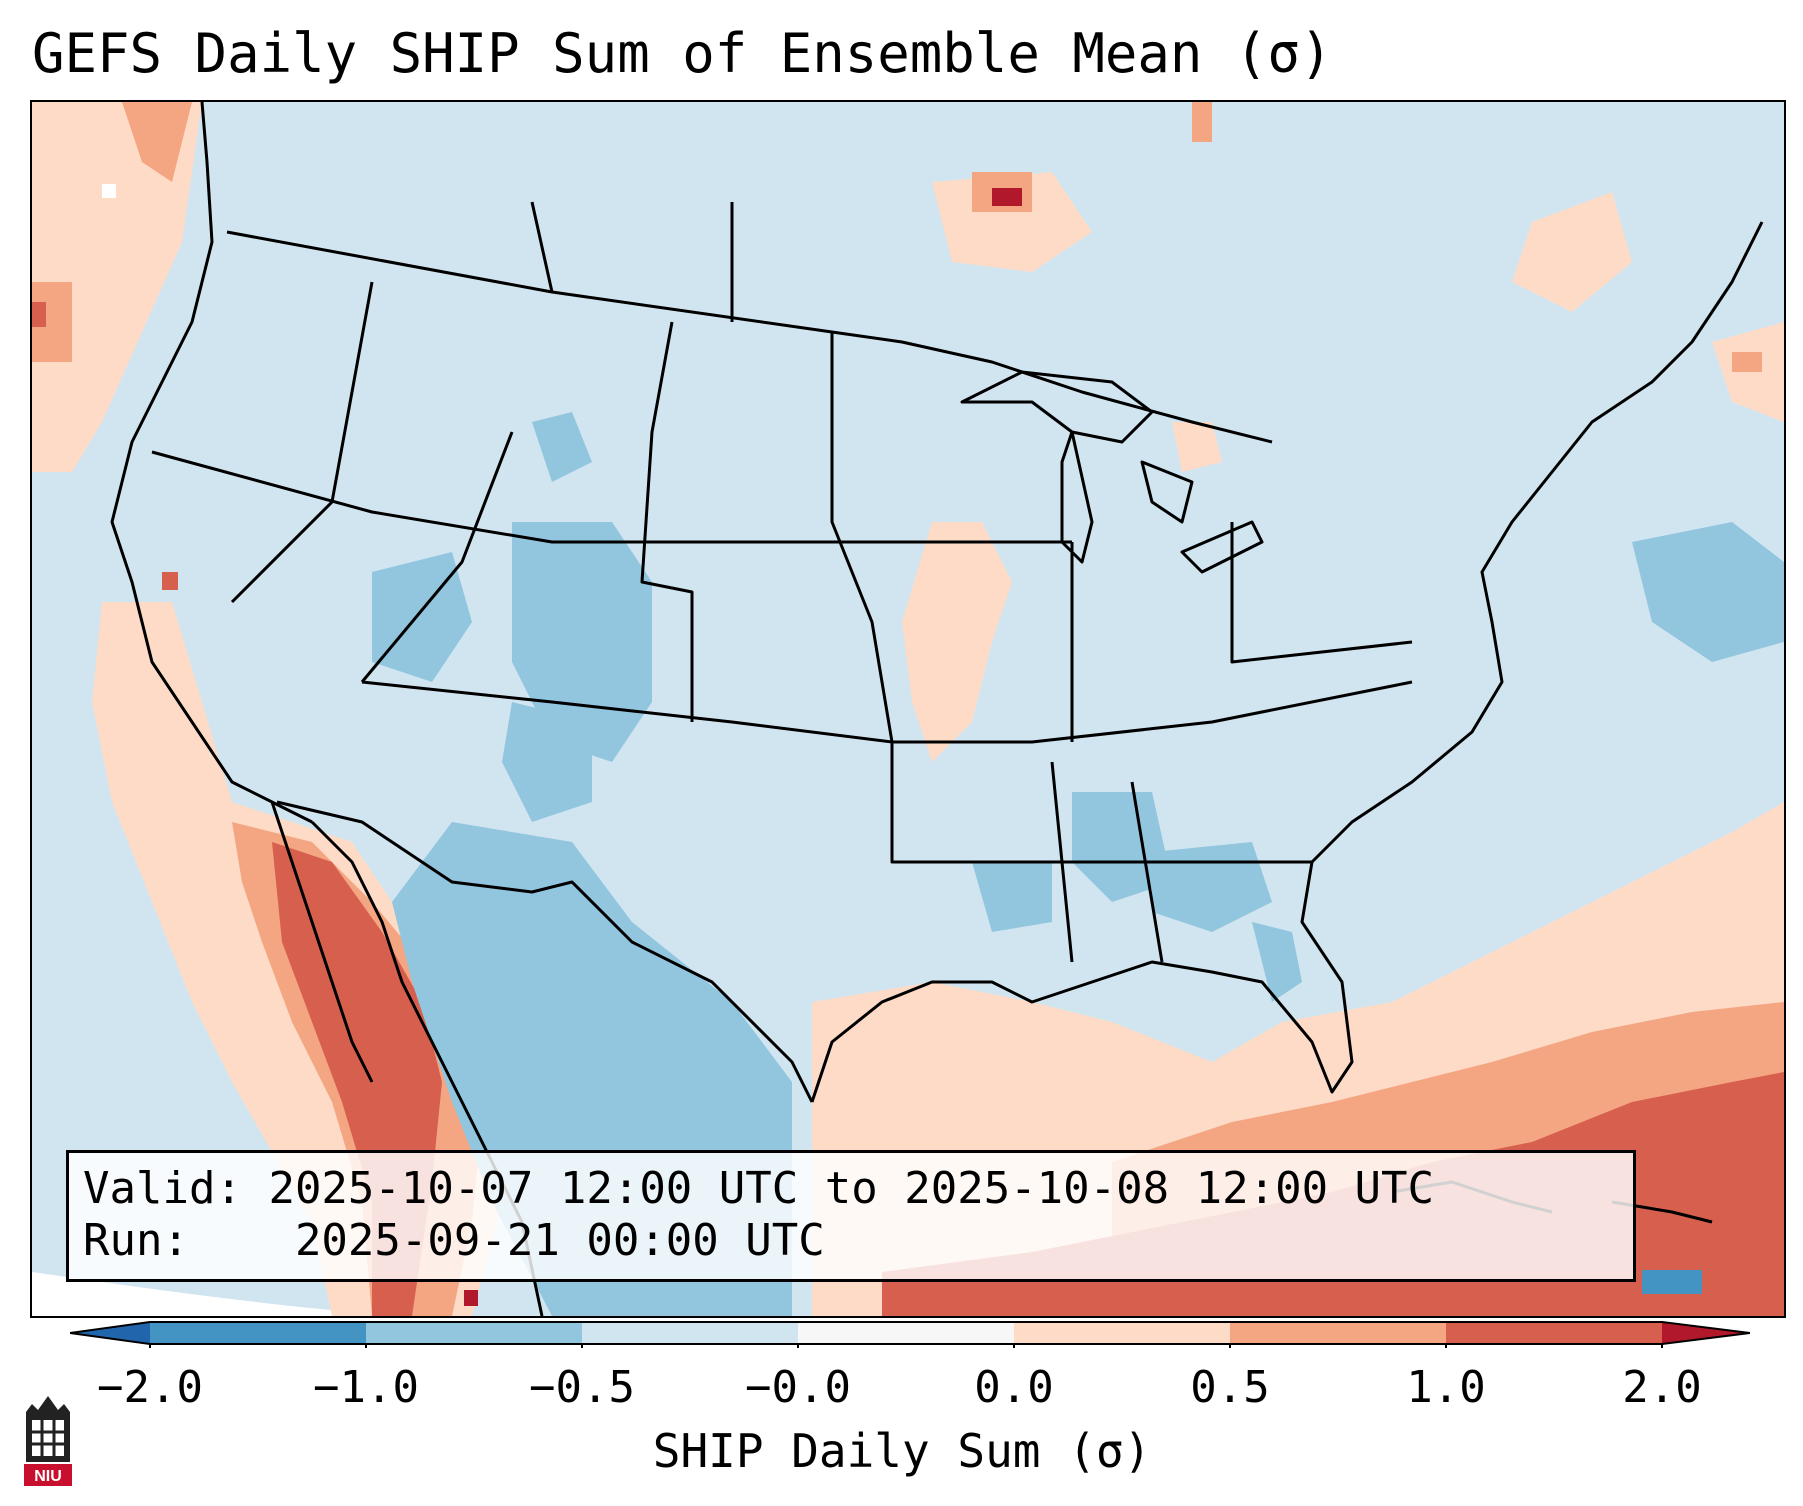 The image size is (1803, 1506). I want to click on colorbar-extend-high, so click(1706, 1333).